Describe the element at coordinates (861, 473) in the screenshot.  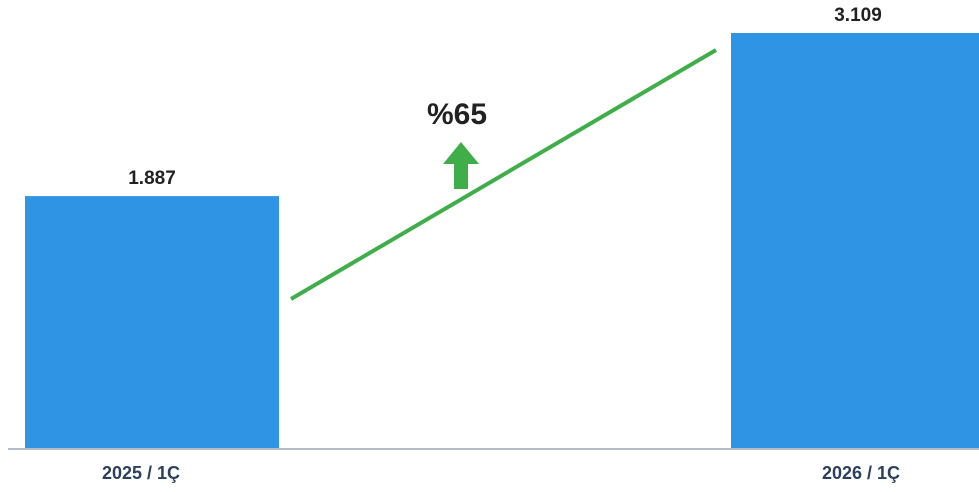
I see `category-label-1: 2026 / 1Ç` at that location.